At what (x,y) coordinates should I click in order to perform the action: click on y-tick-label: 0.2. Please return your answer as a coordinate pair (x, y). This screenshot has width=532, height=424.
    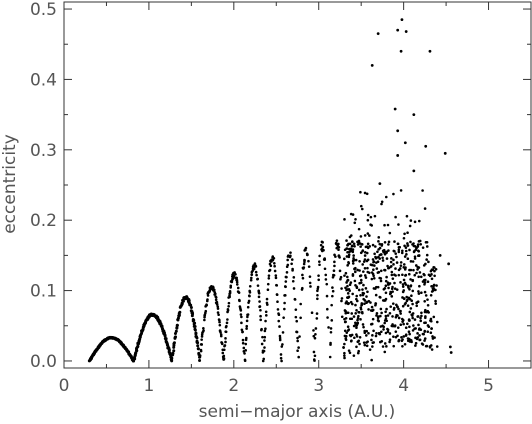
    Looking at the image, I should click on (43, 221).